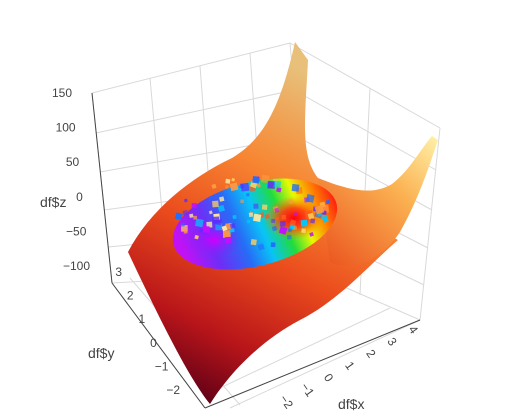  What do you see at coordinates (102, 188) in the screenshot?
I see `z-axis-line` at bounding box center [102, 188].